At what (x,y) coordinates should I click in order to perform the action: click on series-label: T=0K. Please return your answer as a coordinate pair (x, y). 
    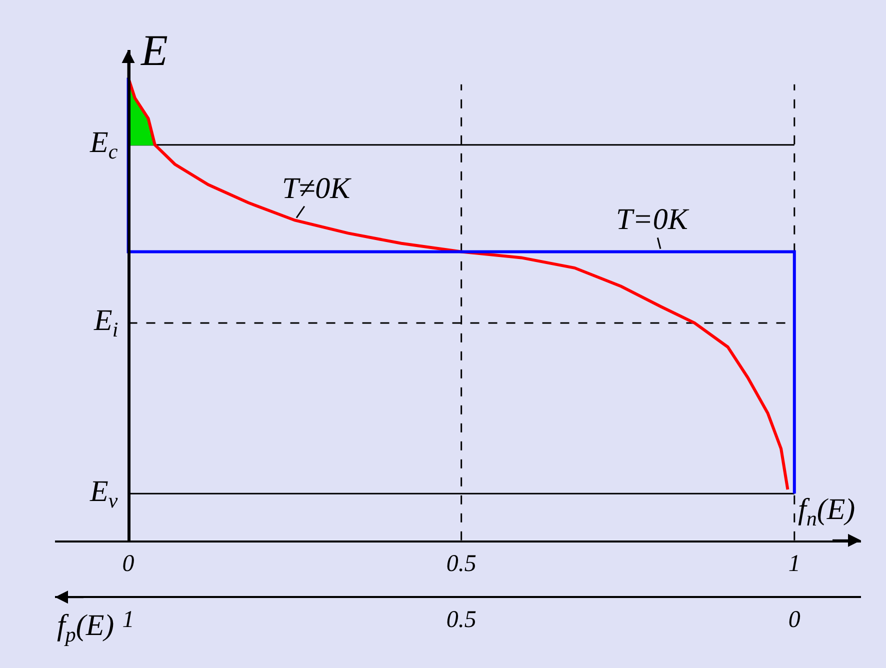
    Looking at the image, I should click on (653, 219).